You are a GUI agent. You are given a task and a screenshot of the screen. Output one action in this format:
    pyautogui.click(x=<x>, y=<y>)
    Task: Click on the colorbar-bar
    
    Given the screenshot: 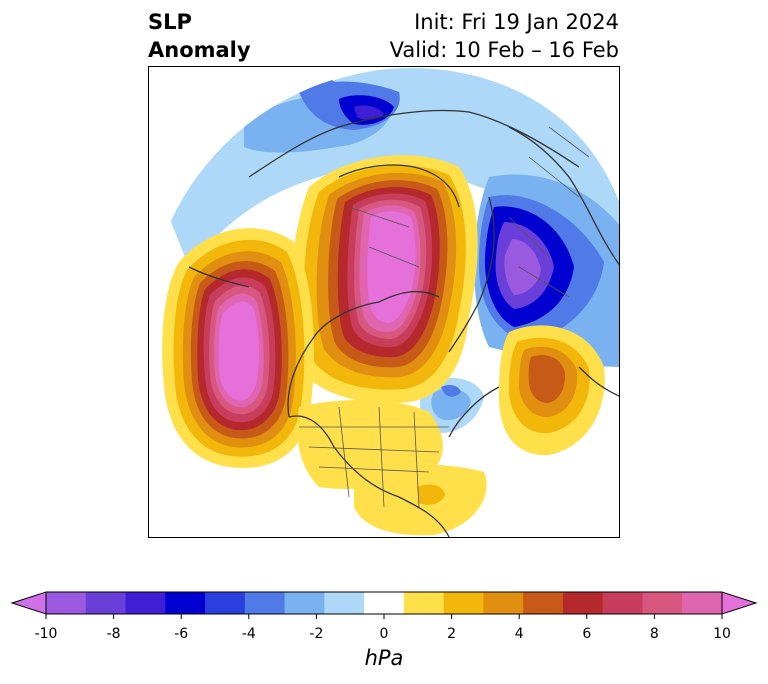 What is the action you would take?
    pyautogui.click(x=384, y=605)
    